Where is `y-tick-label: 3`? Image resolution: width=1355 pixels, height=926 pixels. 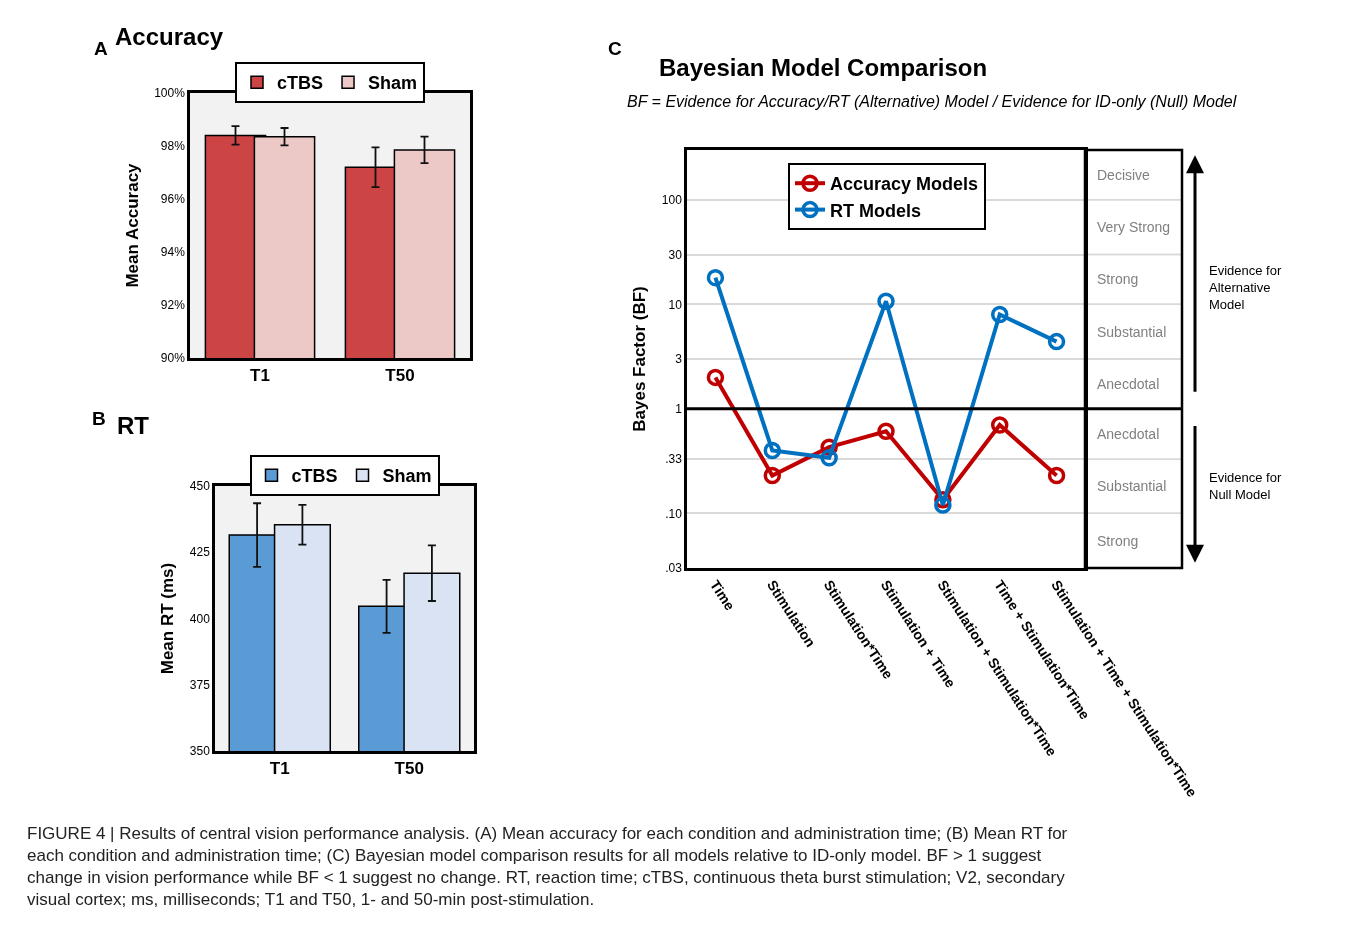
y-tick-label: 3 is located at coordinates (679, 359).